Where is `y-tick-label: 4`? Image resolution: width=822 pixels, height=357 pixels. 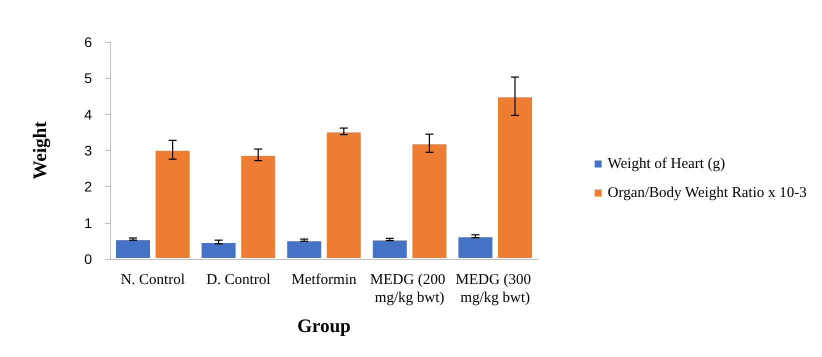
y-tick-label: 4 is located at coordinates (88, 114).